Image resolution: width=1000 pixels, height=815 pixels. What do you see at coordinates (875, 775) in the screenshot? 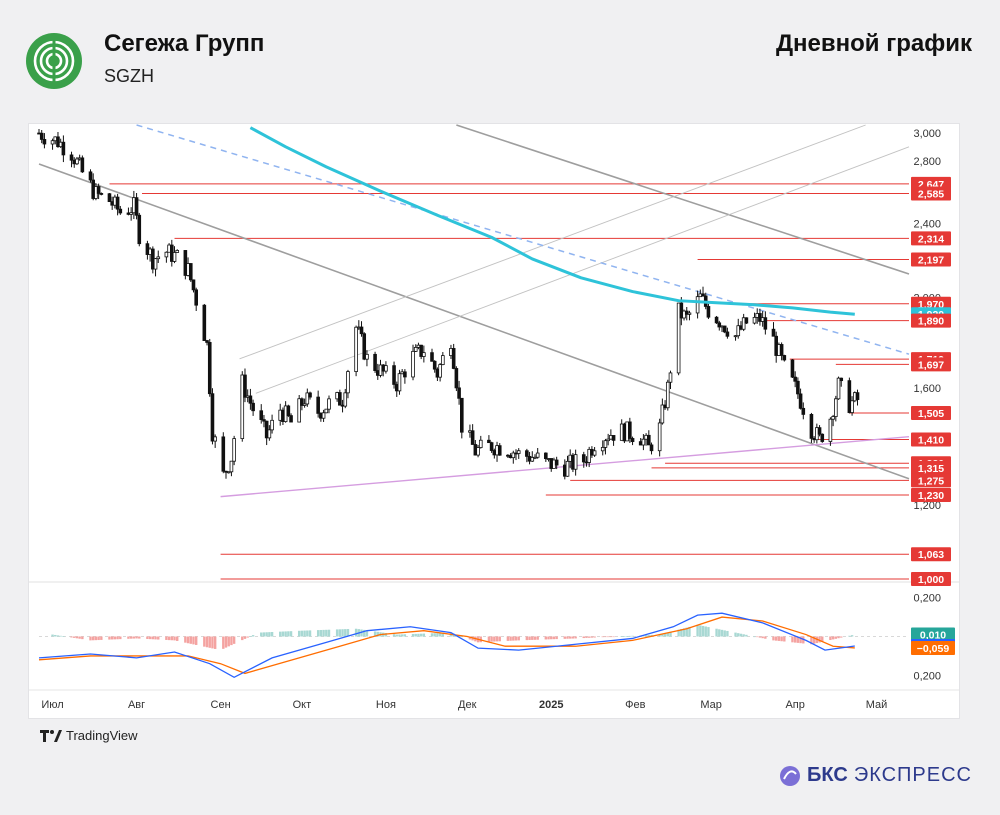
I see `bks-brand: БКС ЭКСПРЕСС` at bounding box center [875, 775].